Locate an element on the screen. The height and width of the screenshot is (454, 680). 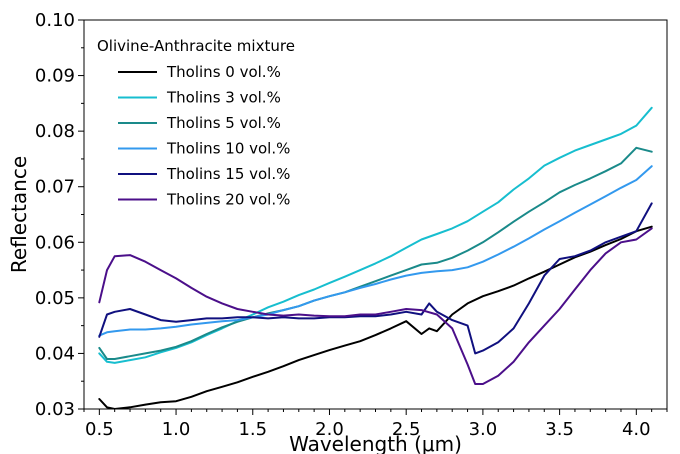
y-tick-label-4: 0.07 is located at coordinates (55, 187).